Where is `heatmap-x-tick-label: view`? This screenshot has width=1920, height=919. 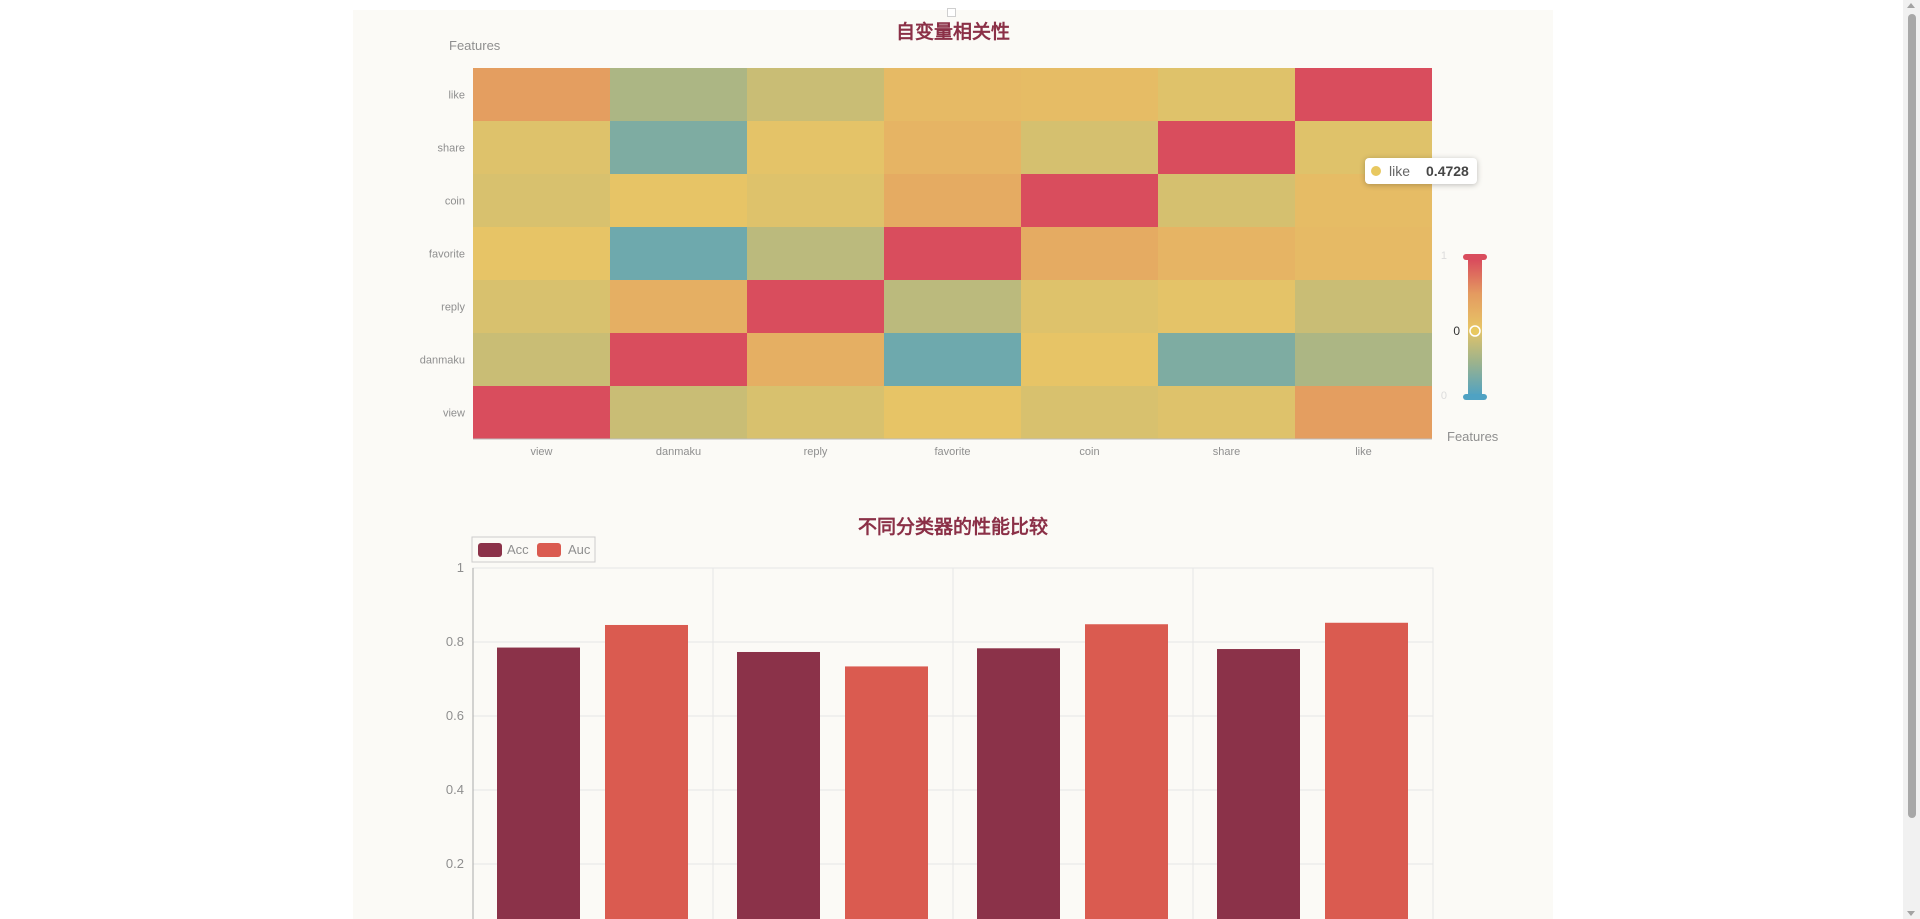
heatmap-x-tick-label: view is located at coordinates (541, 452).